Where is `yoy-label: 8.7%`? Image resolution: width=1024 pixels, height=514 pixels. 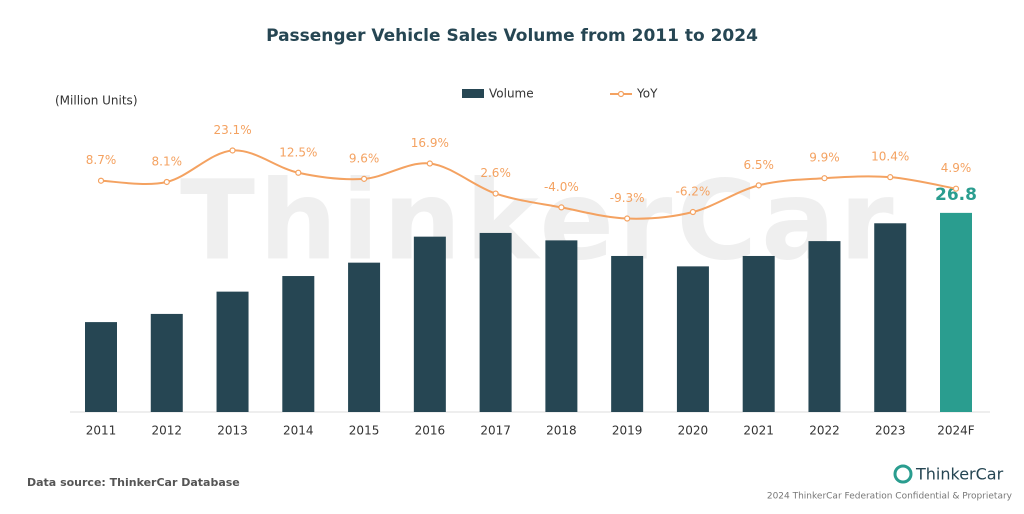
yoy-label: 8.7% is located at coordinates (101, 160).